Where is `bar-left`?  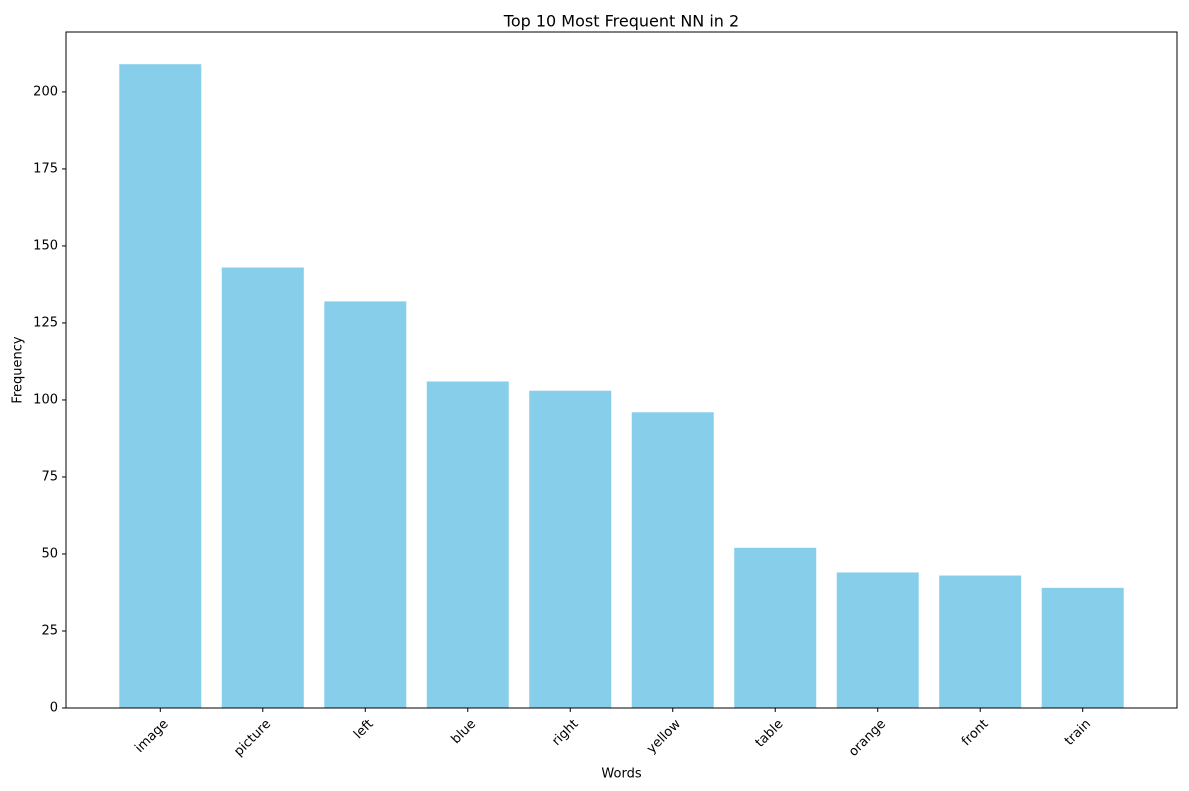
bar-left is located at coordinates (365, 504).